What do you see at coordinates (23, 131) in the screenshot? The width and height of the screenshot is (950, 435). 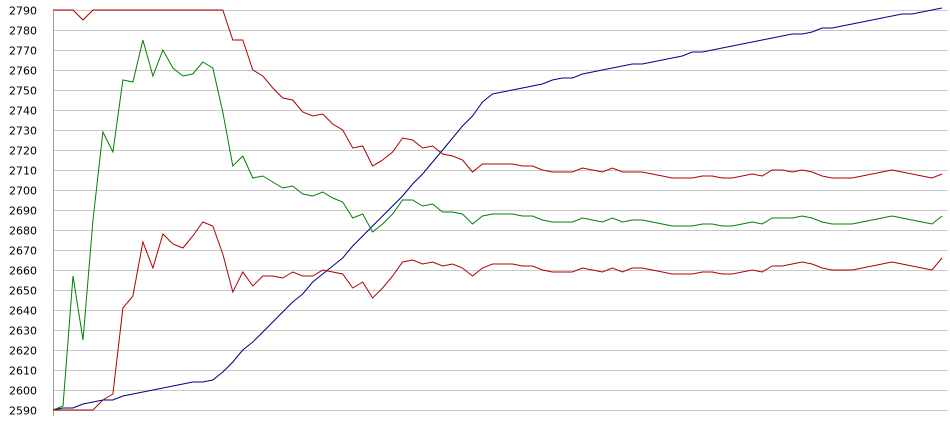 I see `y-tick-label: 2730` at bounding box center [23, 131].